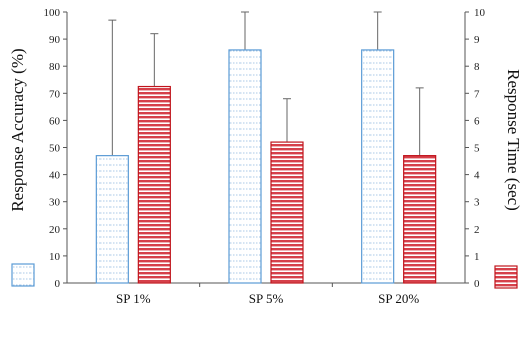 Image resolution: width=523 pixels, height=341 pixels. Describe the element at coordinates (58, 284) in the screenshot. I see `left-tick-label: 0` at that location.